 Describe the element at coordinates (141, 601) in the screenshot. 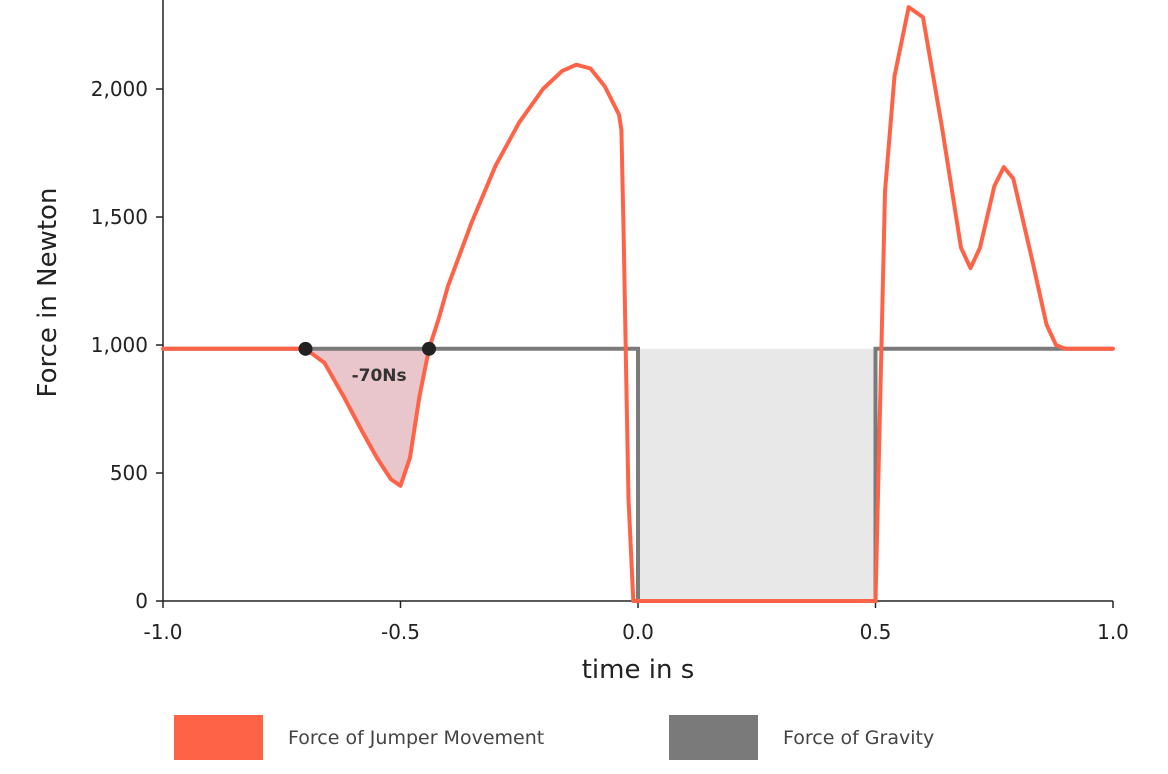

I see `y-tick-label: 0` at that location.